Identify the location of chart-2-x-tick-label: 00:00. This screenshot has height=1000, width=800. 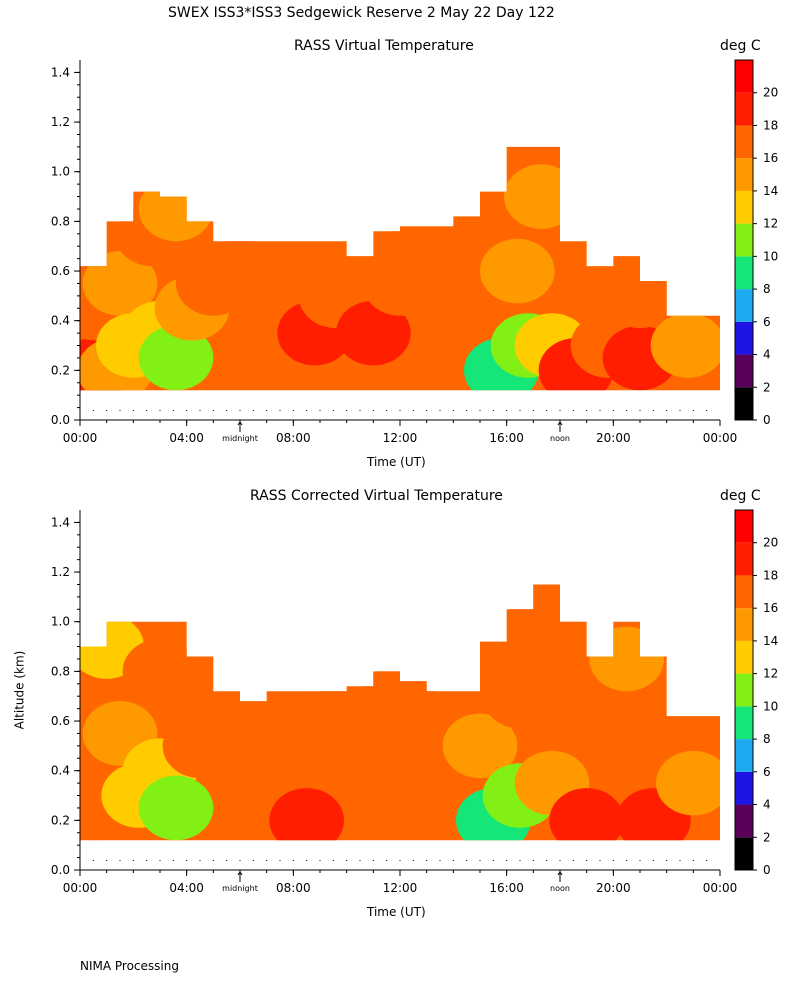
(80, 888).